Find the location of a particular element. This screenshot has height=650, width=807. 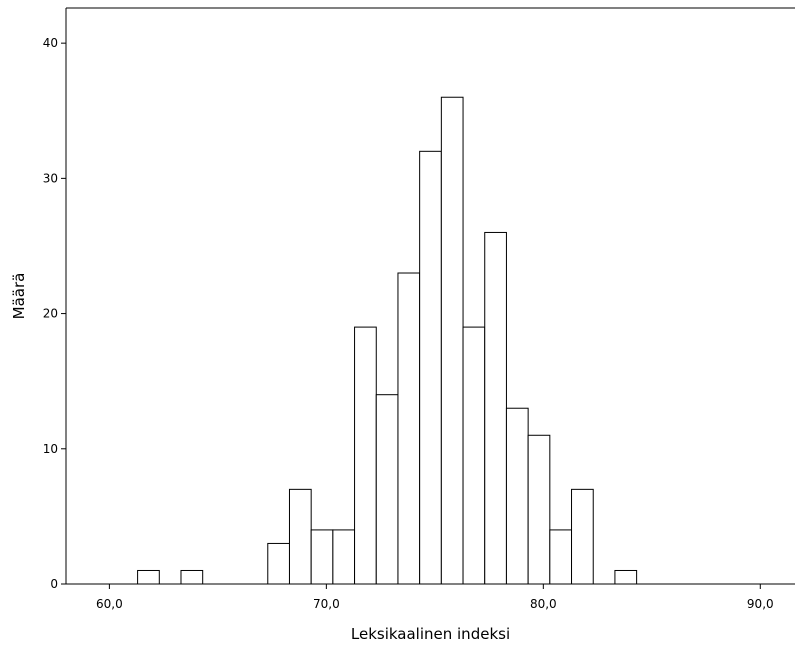

x-tick-label: 90,0 is located at coordinates (760, 604).